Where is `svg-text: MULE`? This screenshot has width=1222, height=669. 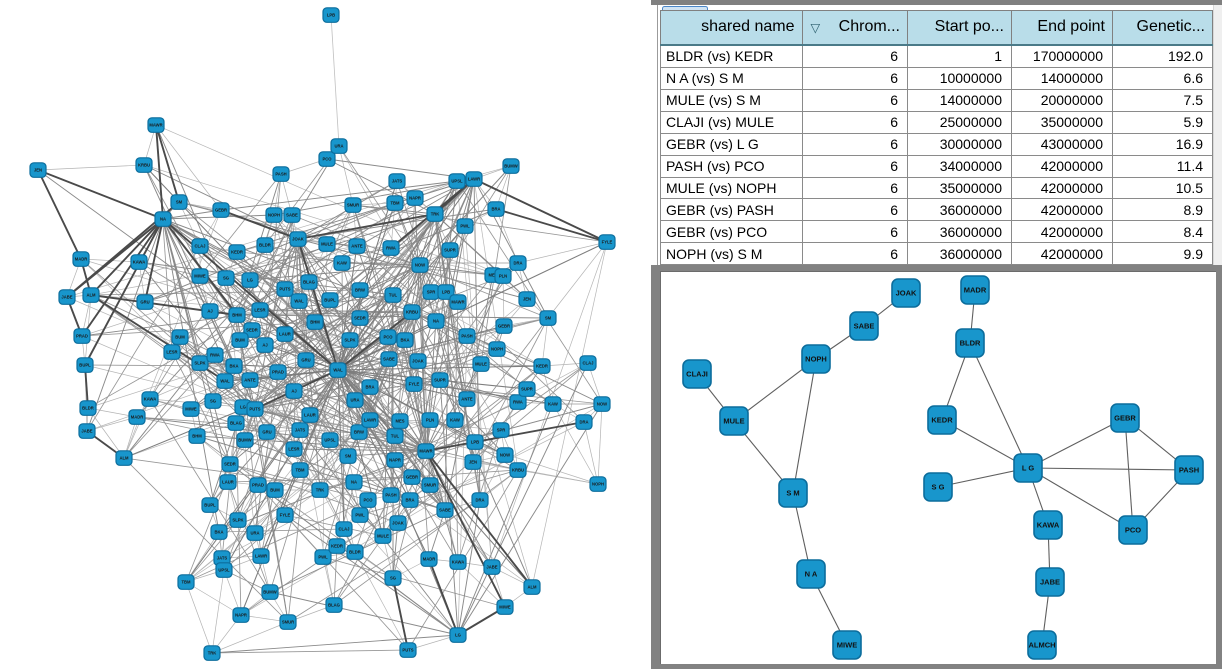
svg-text: MULE is located at coordinates (327, 244).